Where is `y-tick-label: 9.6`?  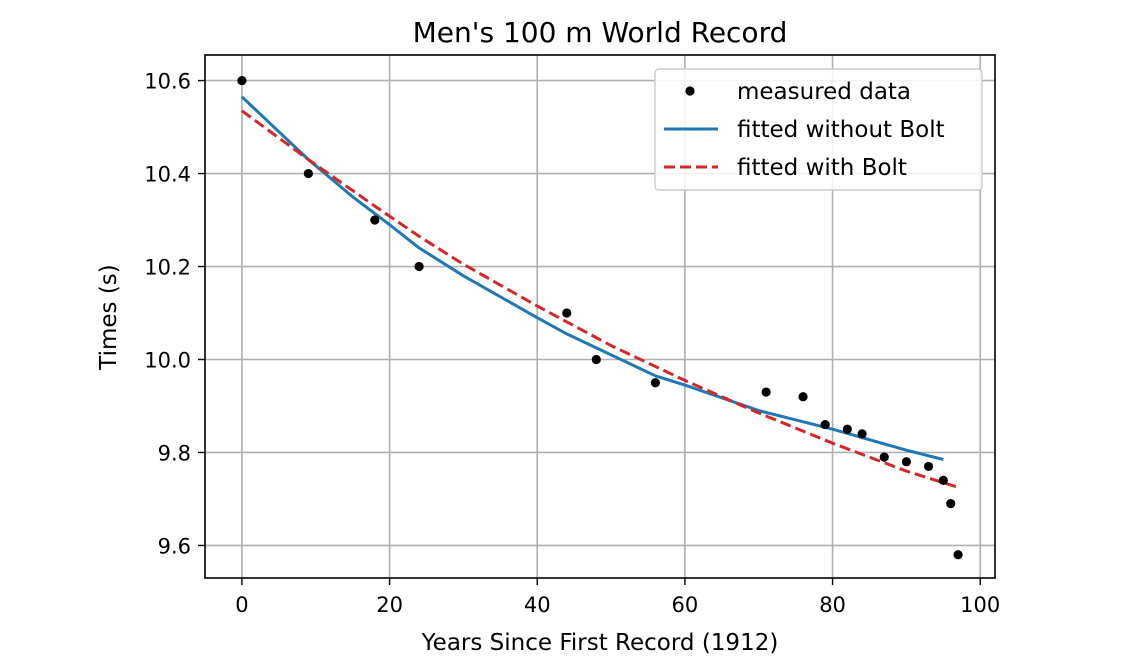
y-tick-label: 9.6 is located at coordinates (174, 546).